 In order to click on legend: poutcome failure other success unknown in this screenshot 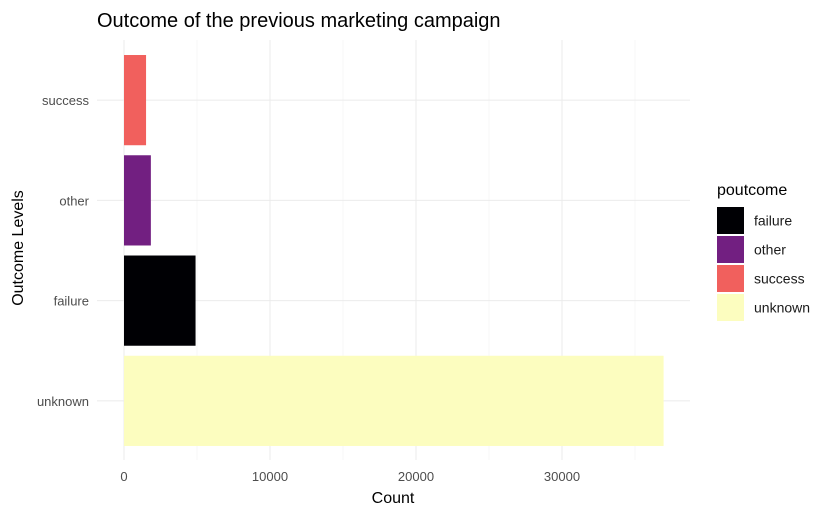, I will do `click(763, 251)`.